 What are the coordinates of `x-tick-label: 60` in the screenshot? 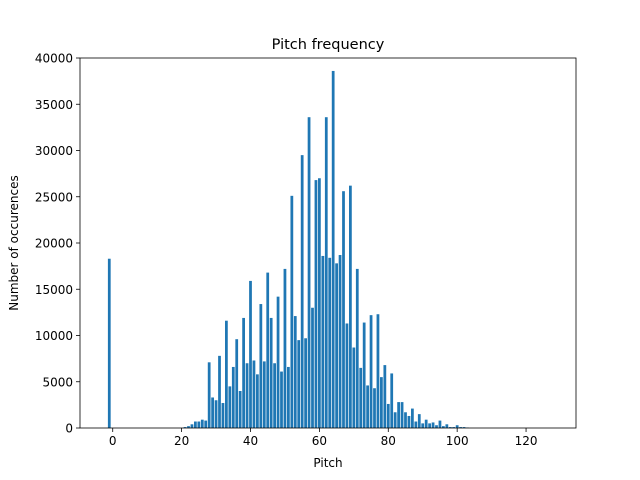 It's located at (319, 441).